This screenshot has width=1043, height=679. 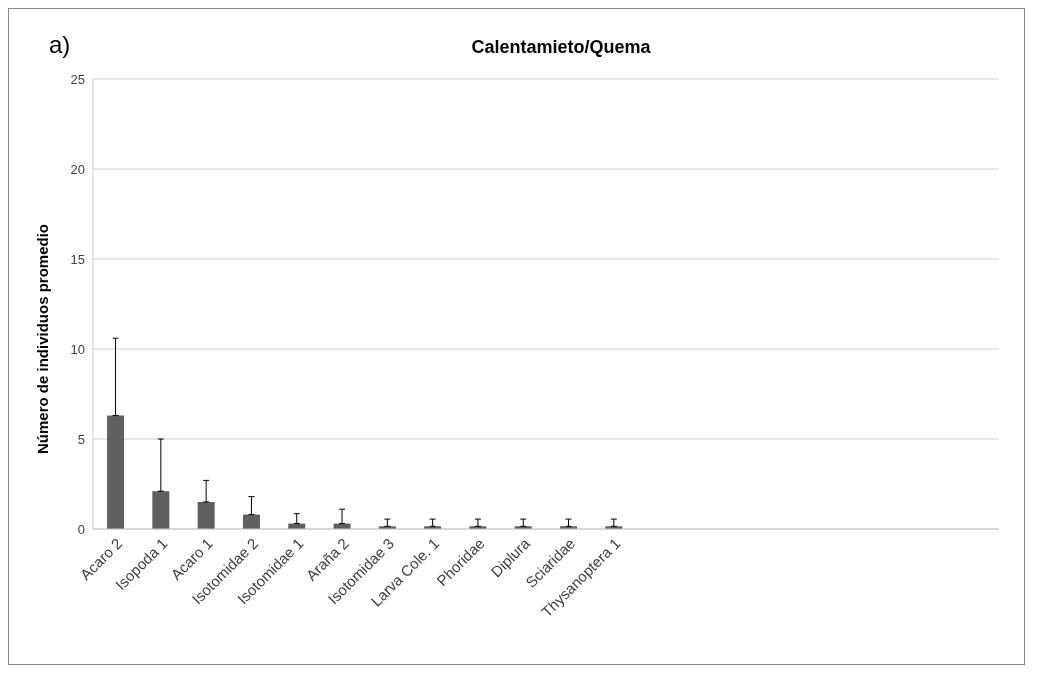 I want to click on y-tick-label: 20, so click(x=77, y=169).